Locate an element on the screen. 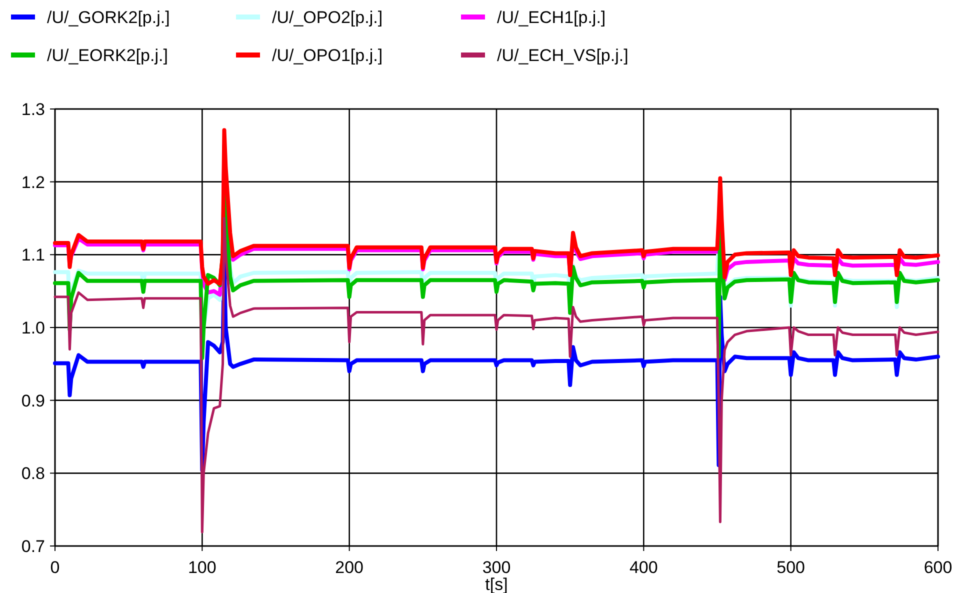 This screenshot has height=593, width=957. legend-label: /U/_OPO2[p.j.] is located at coordinates (327, 17).